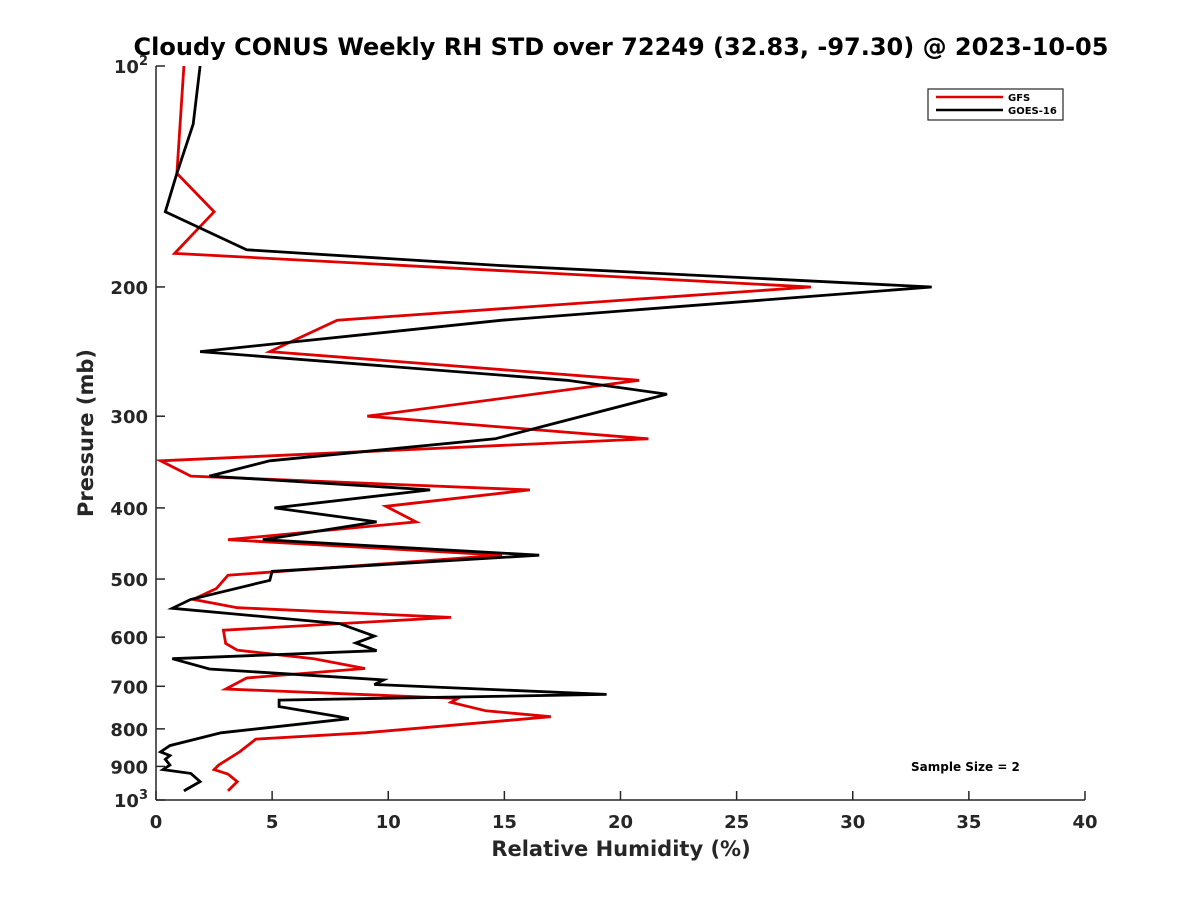 The width and height of the screenshot is (1200, 900). I want to click on x-axis-label: Relative Humidity (%), so click(620, 849).